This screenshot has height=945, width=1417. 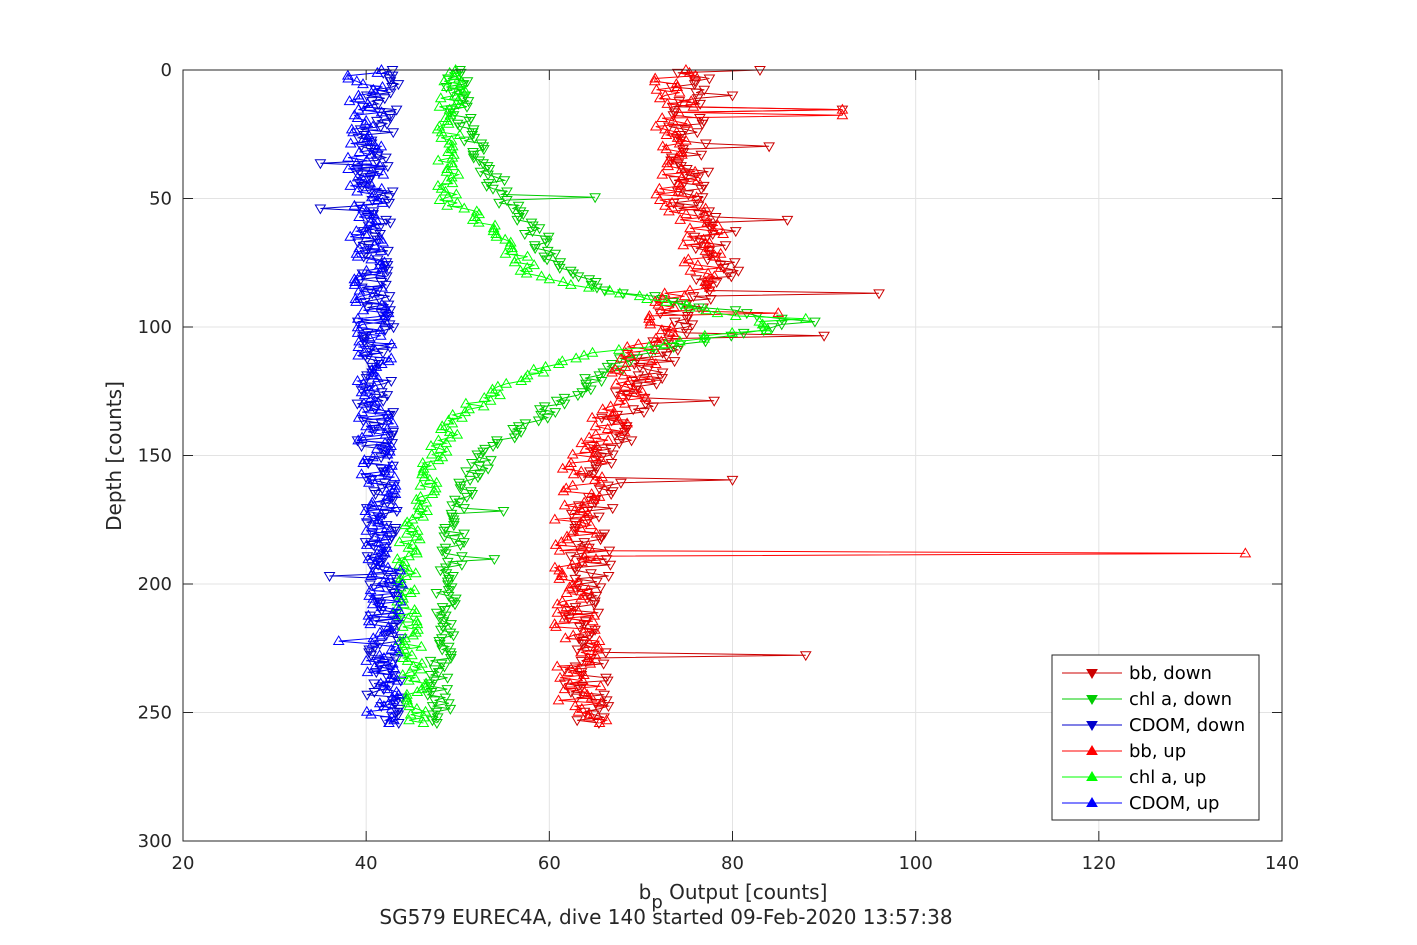 What do you see at coordinates (733, 896) in the screenshot?
I see `x-axis-label: bp Output [counts]` at bounding box center [733, 896].